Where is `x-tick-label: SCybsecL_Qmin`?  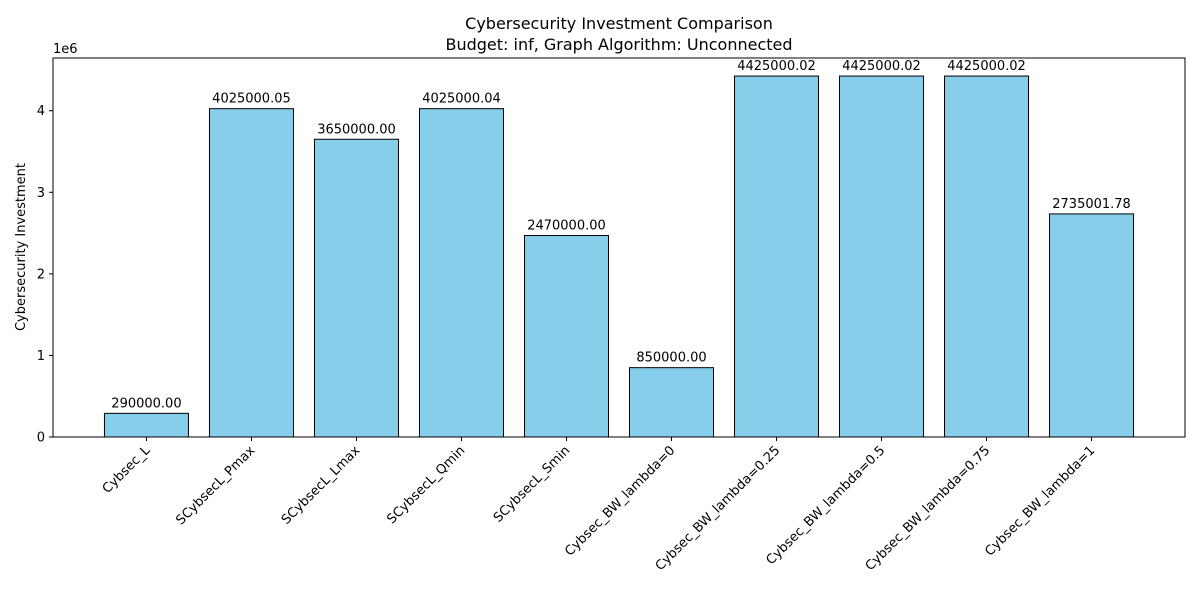
x-tick-label: SCybsecL_Qmin is located at coordinates (426, 485).